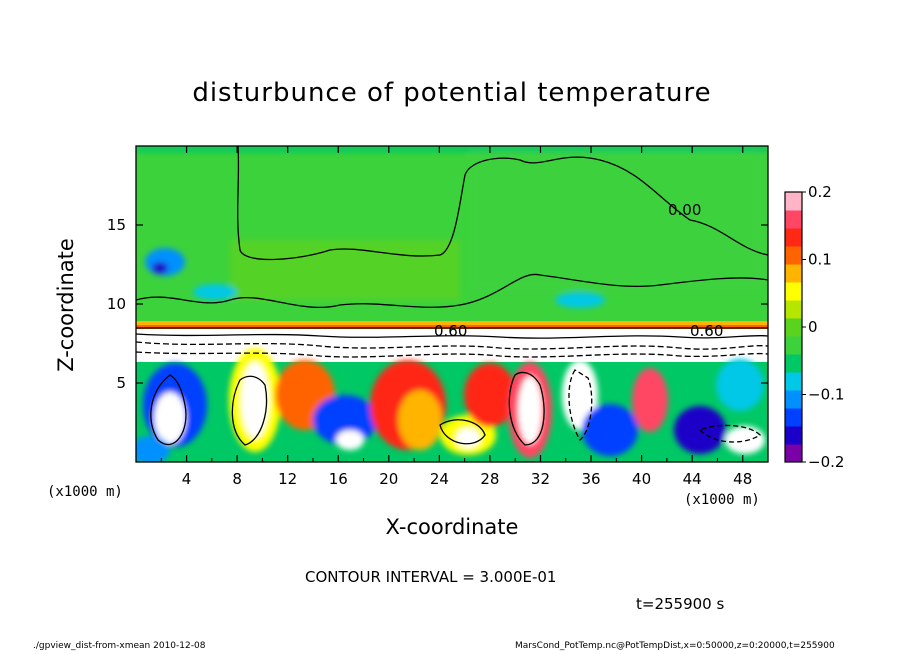 The width and height of the screenshot is (904, 654). What do you see at coordinates (116, 225) in the screenshot?
I see `y-tick-label: 15` at bounding box center [116, 225].